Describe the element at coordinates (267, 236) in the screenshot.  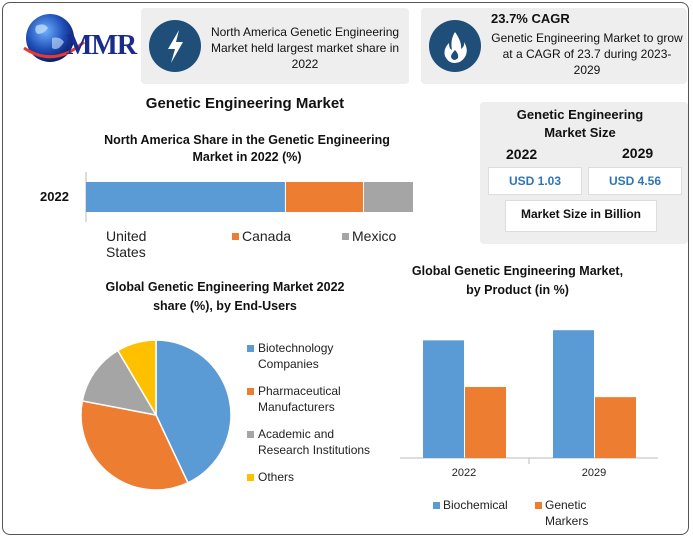
I see `chart1-legend-label-canada: Canada` at that location.